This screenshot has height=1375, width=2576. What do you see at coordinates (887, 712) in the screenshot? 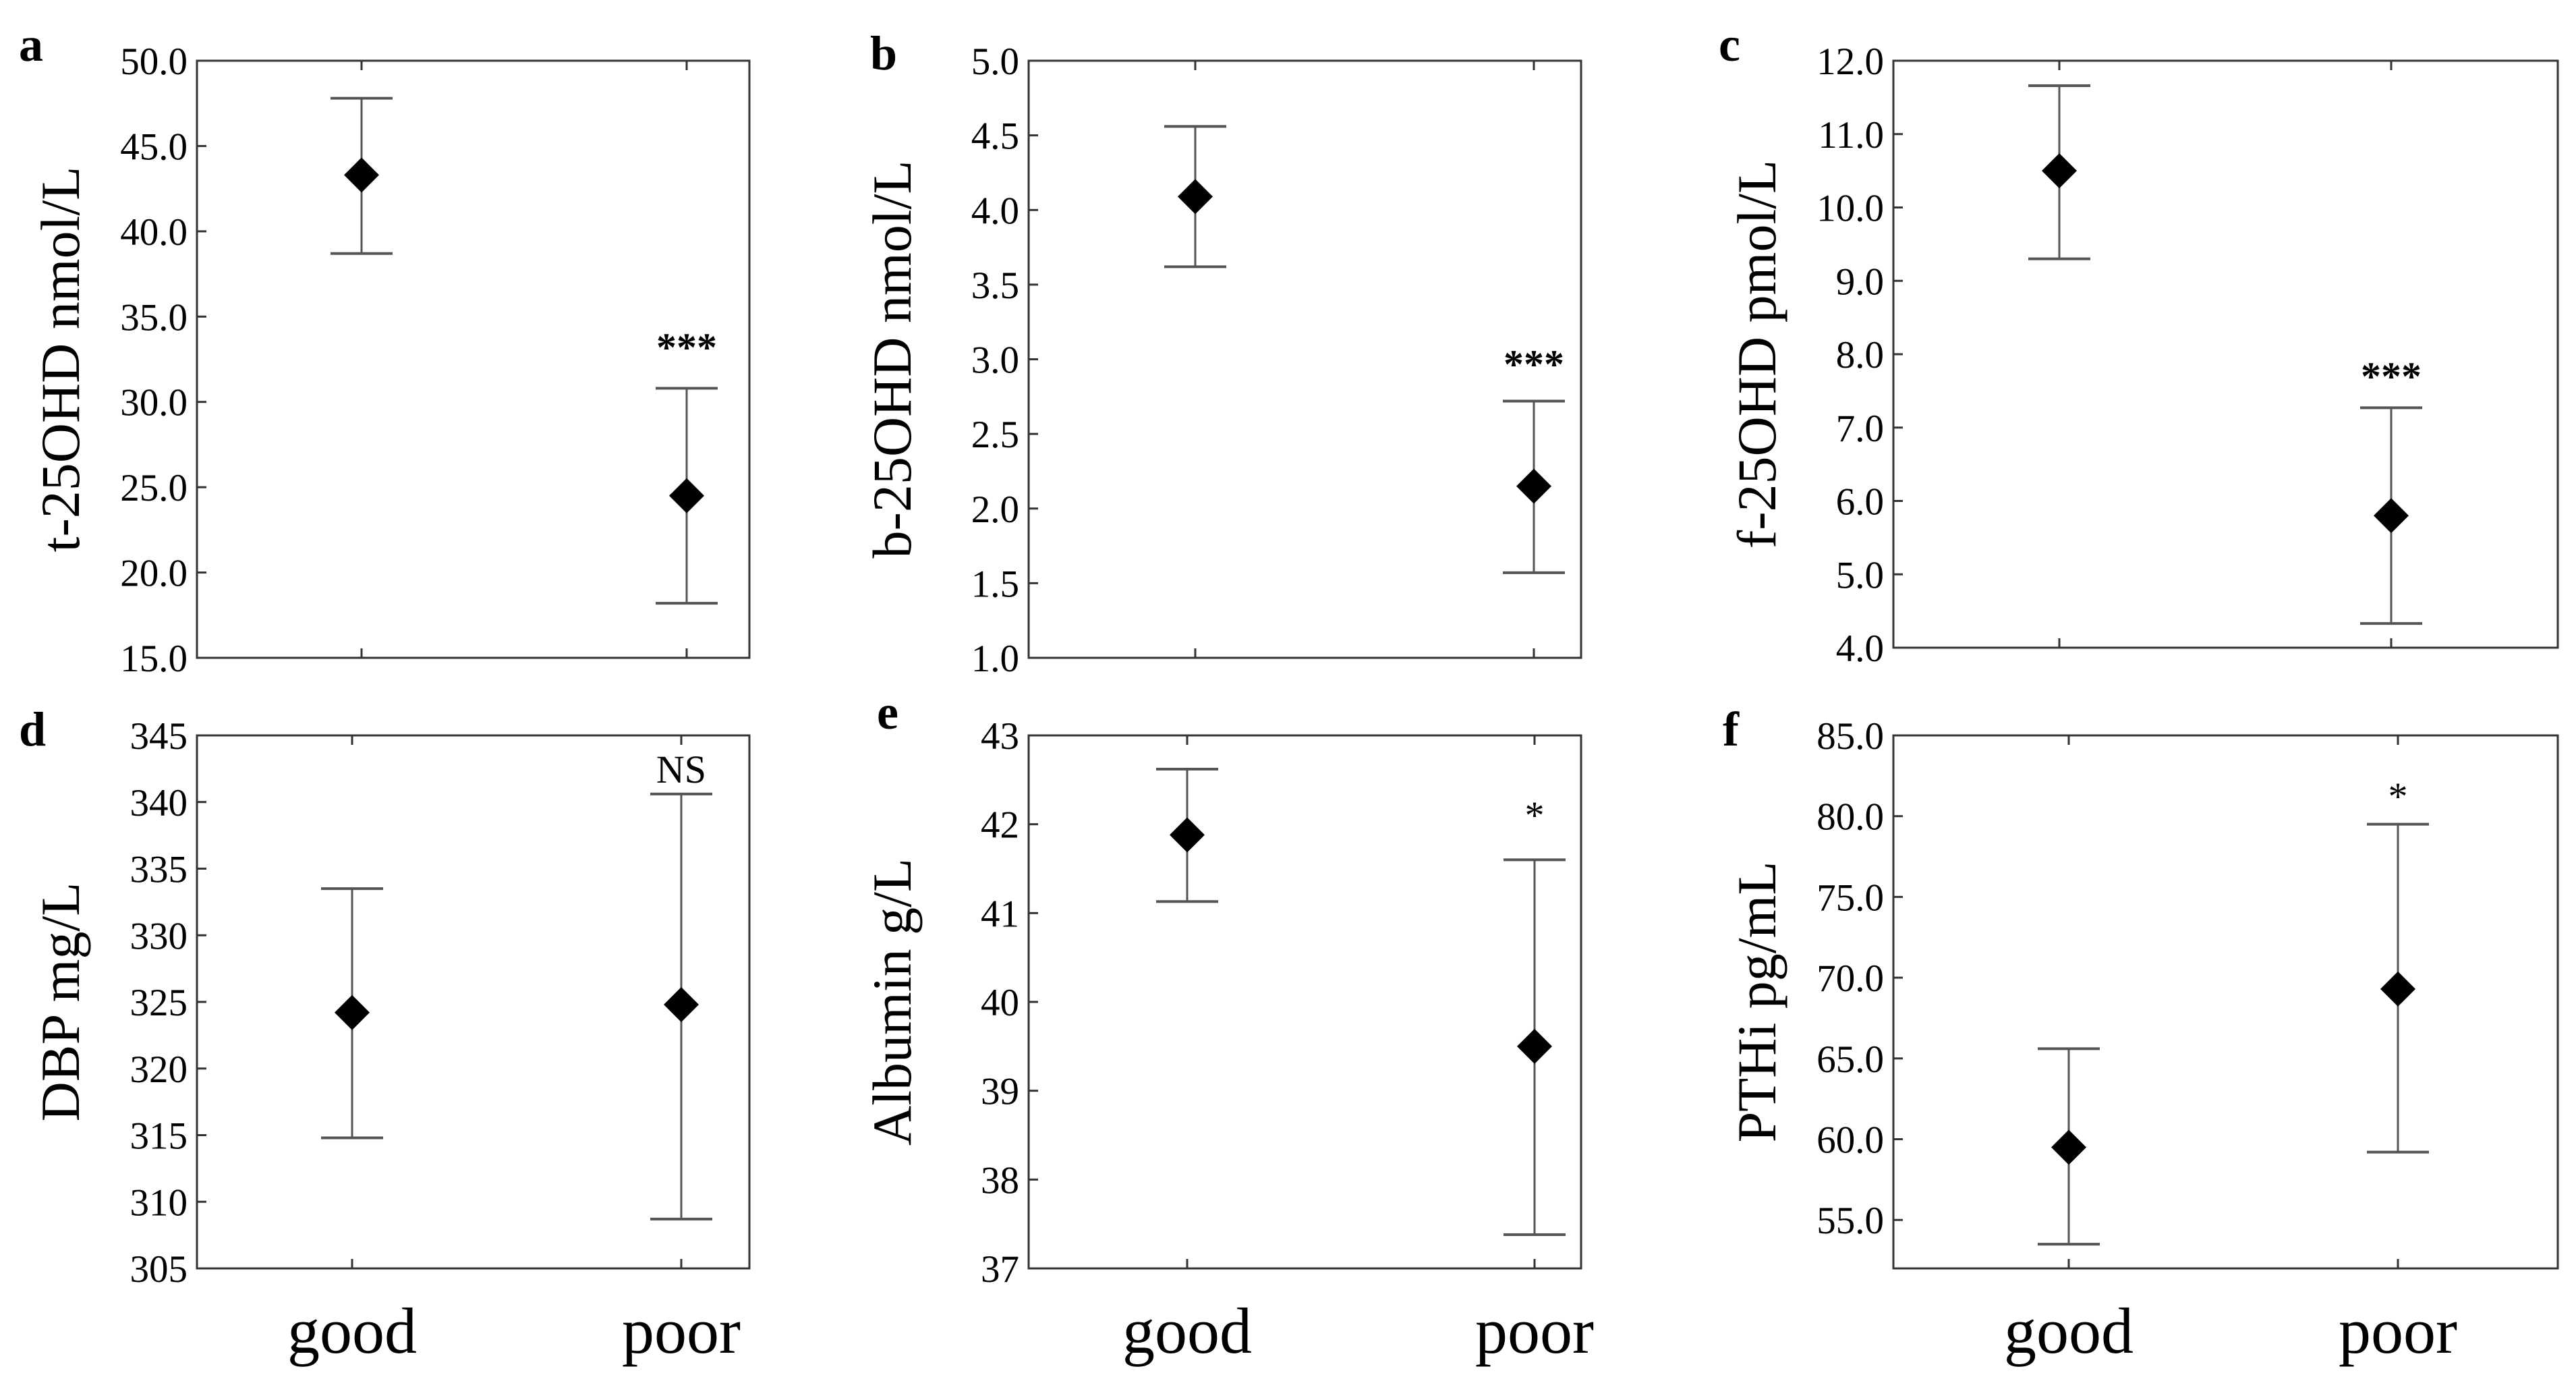
I see `panel-letter: e` at bounding box center [887, 712].